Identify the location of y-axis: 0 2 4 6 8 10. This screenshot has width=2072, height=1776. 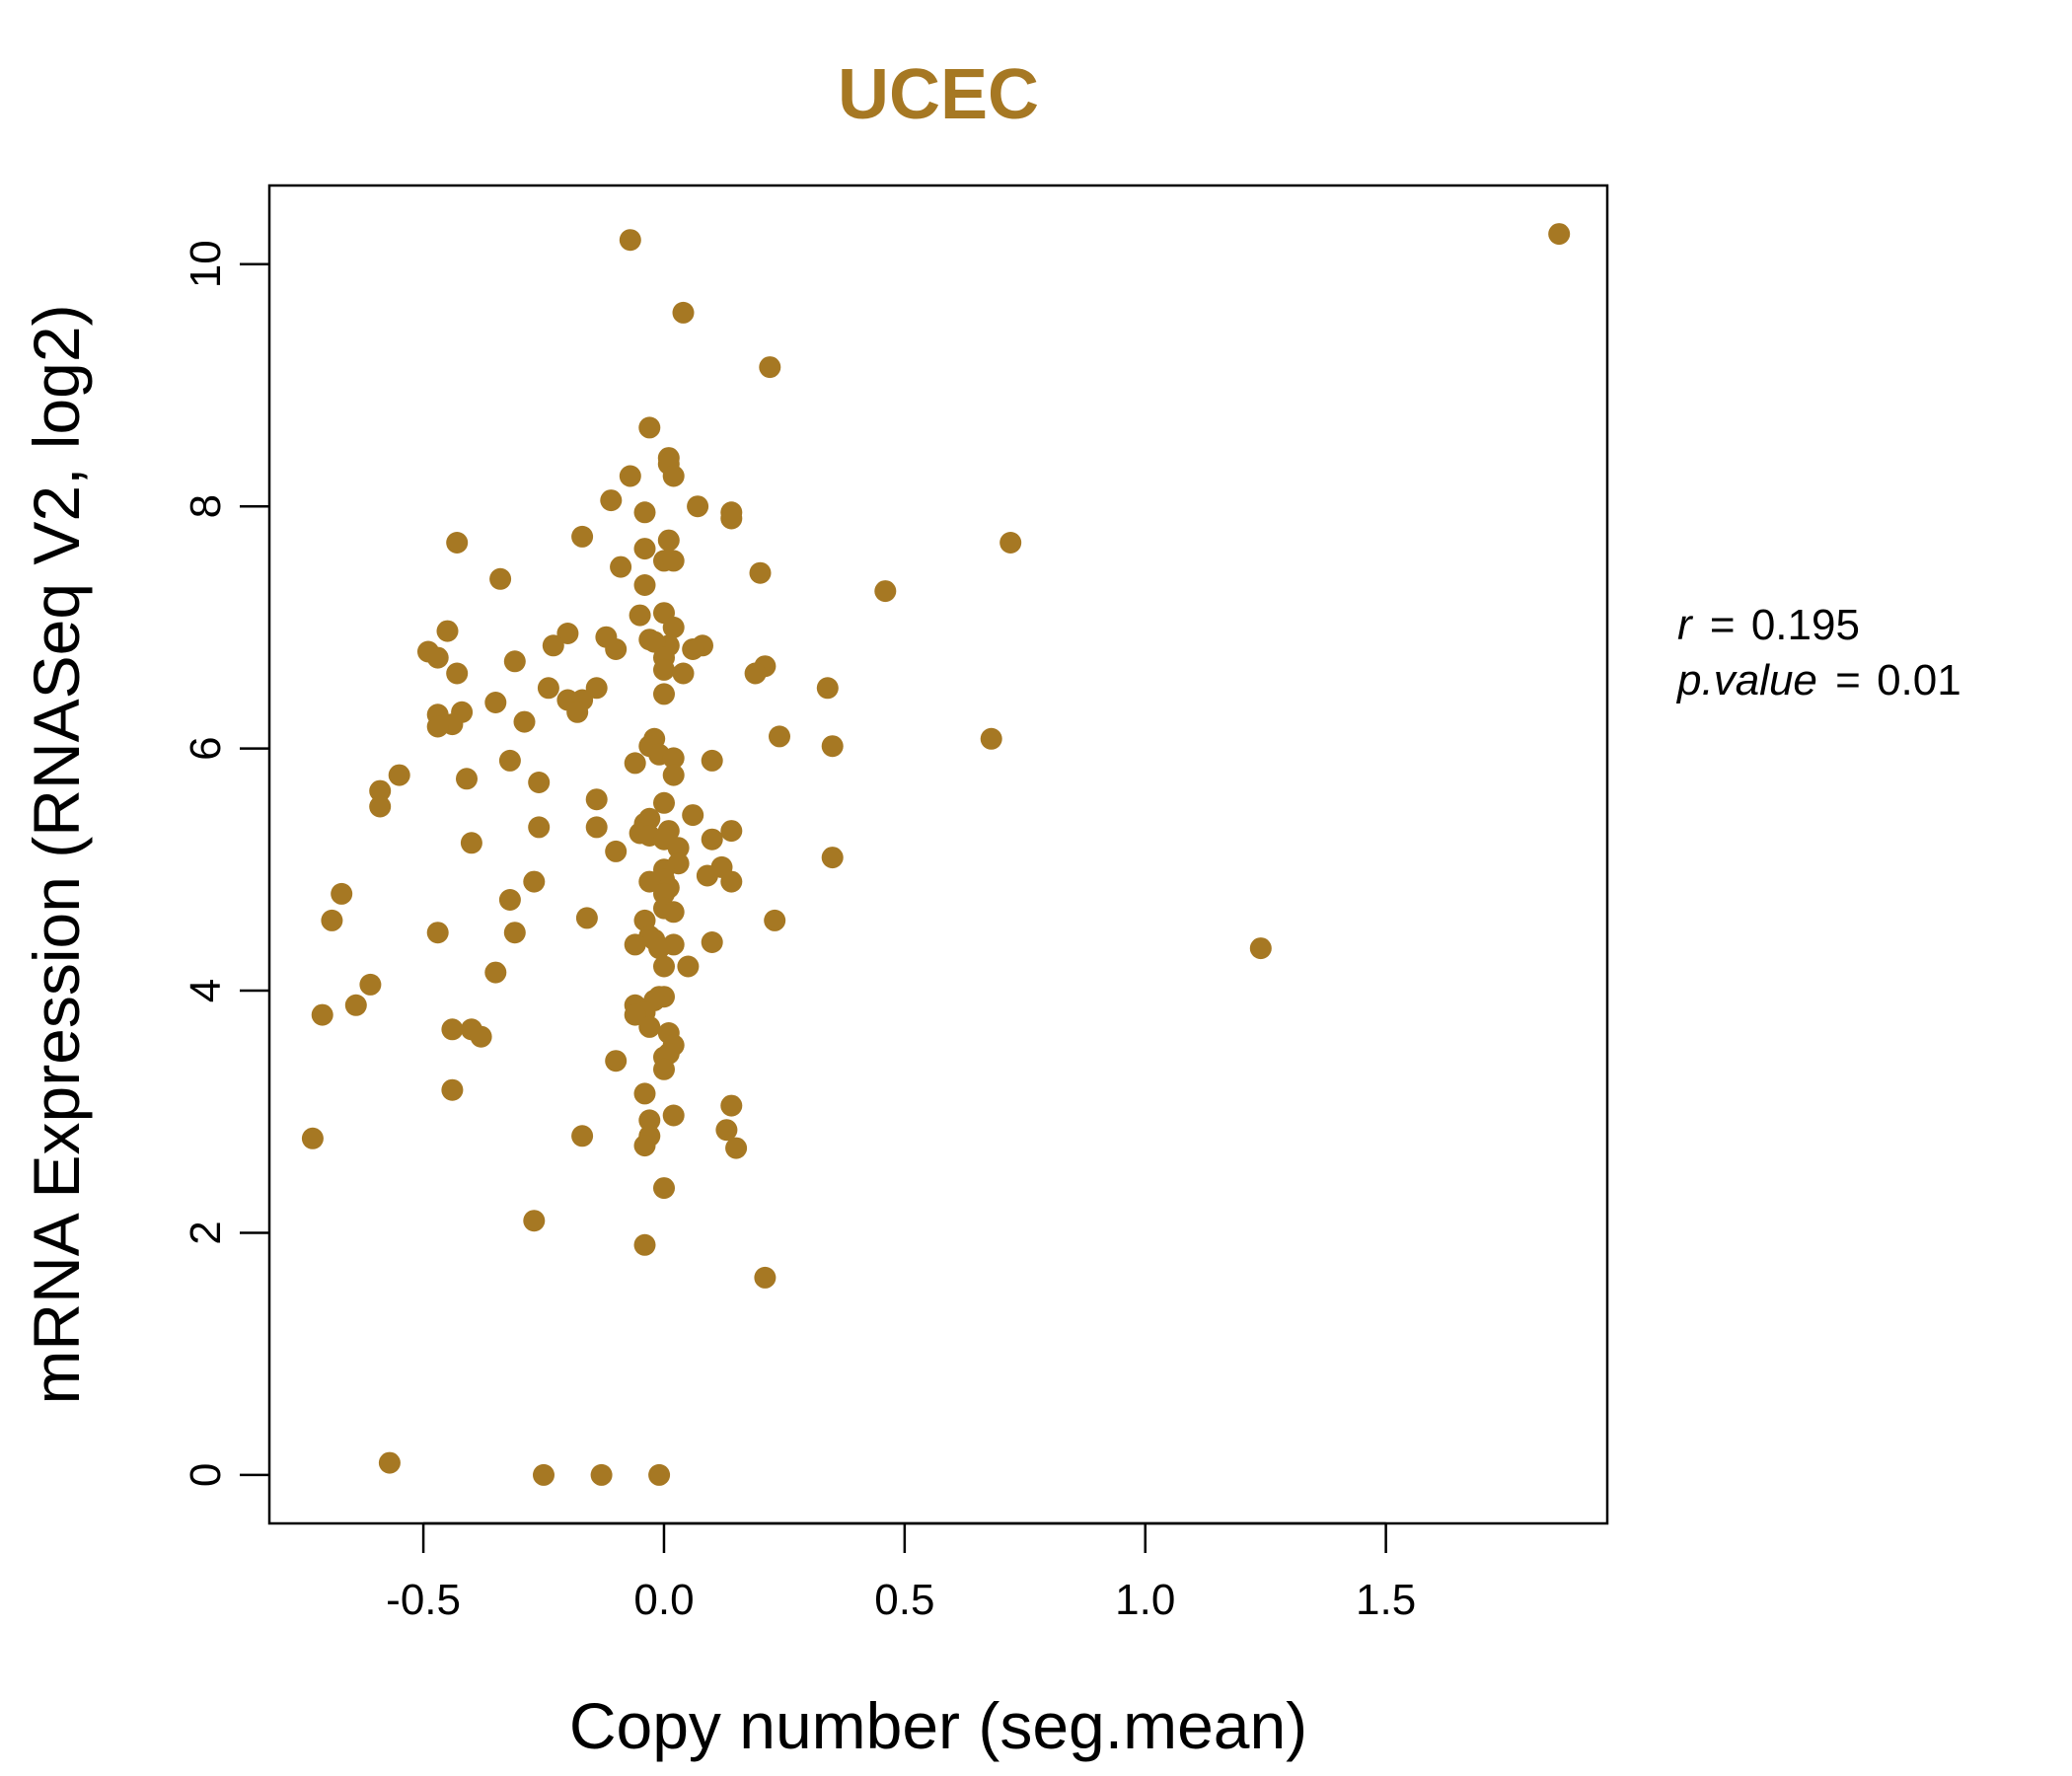
(226, 864).